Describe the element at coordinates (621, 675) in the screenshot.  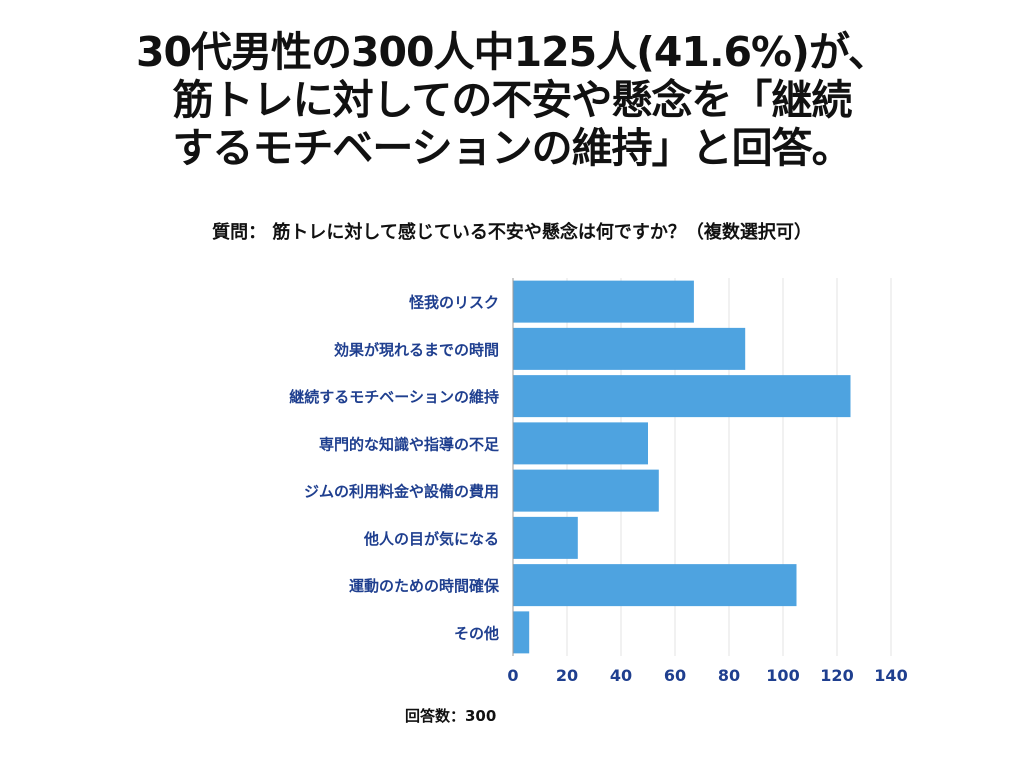
I see `x-tick-label-40: 40` at that location.